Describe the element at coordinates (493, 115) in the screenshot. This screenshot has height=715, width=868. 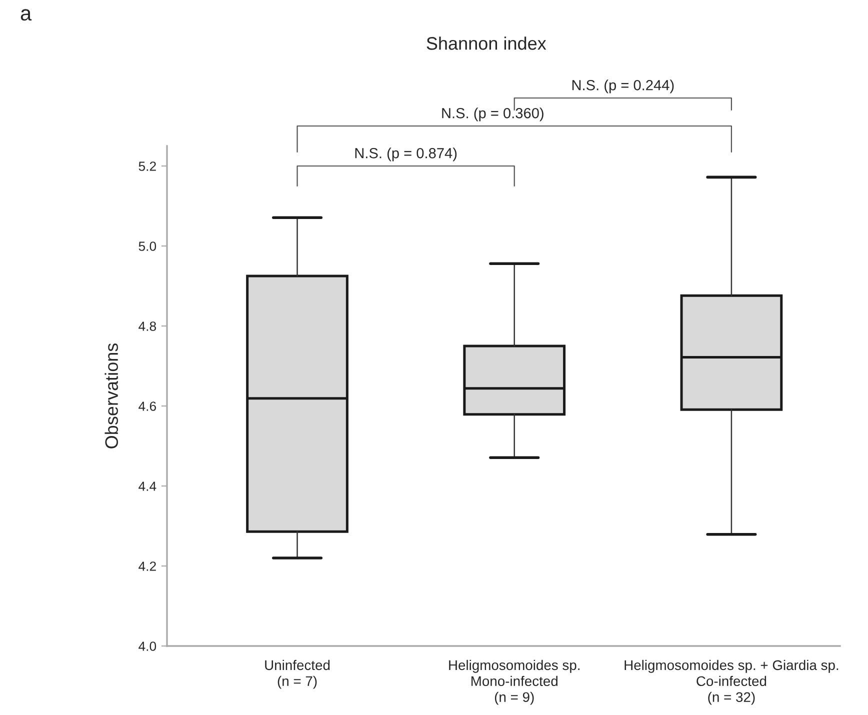
I see `text: N.S. (p = 0.360)` at that location.